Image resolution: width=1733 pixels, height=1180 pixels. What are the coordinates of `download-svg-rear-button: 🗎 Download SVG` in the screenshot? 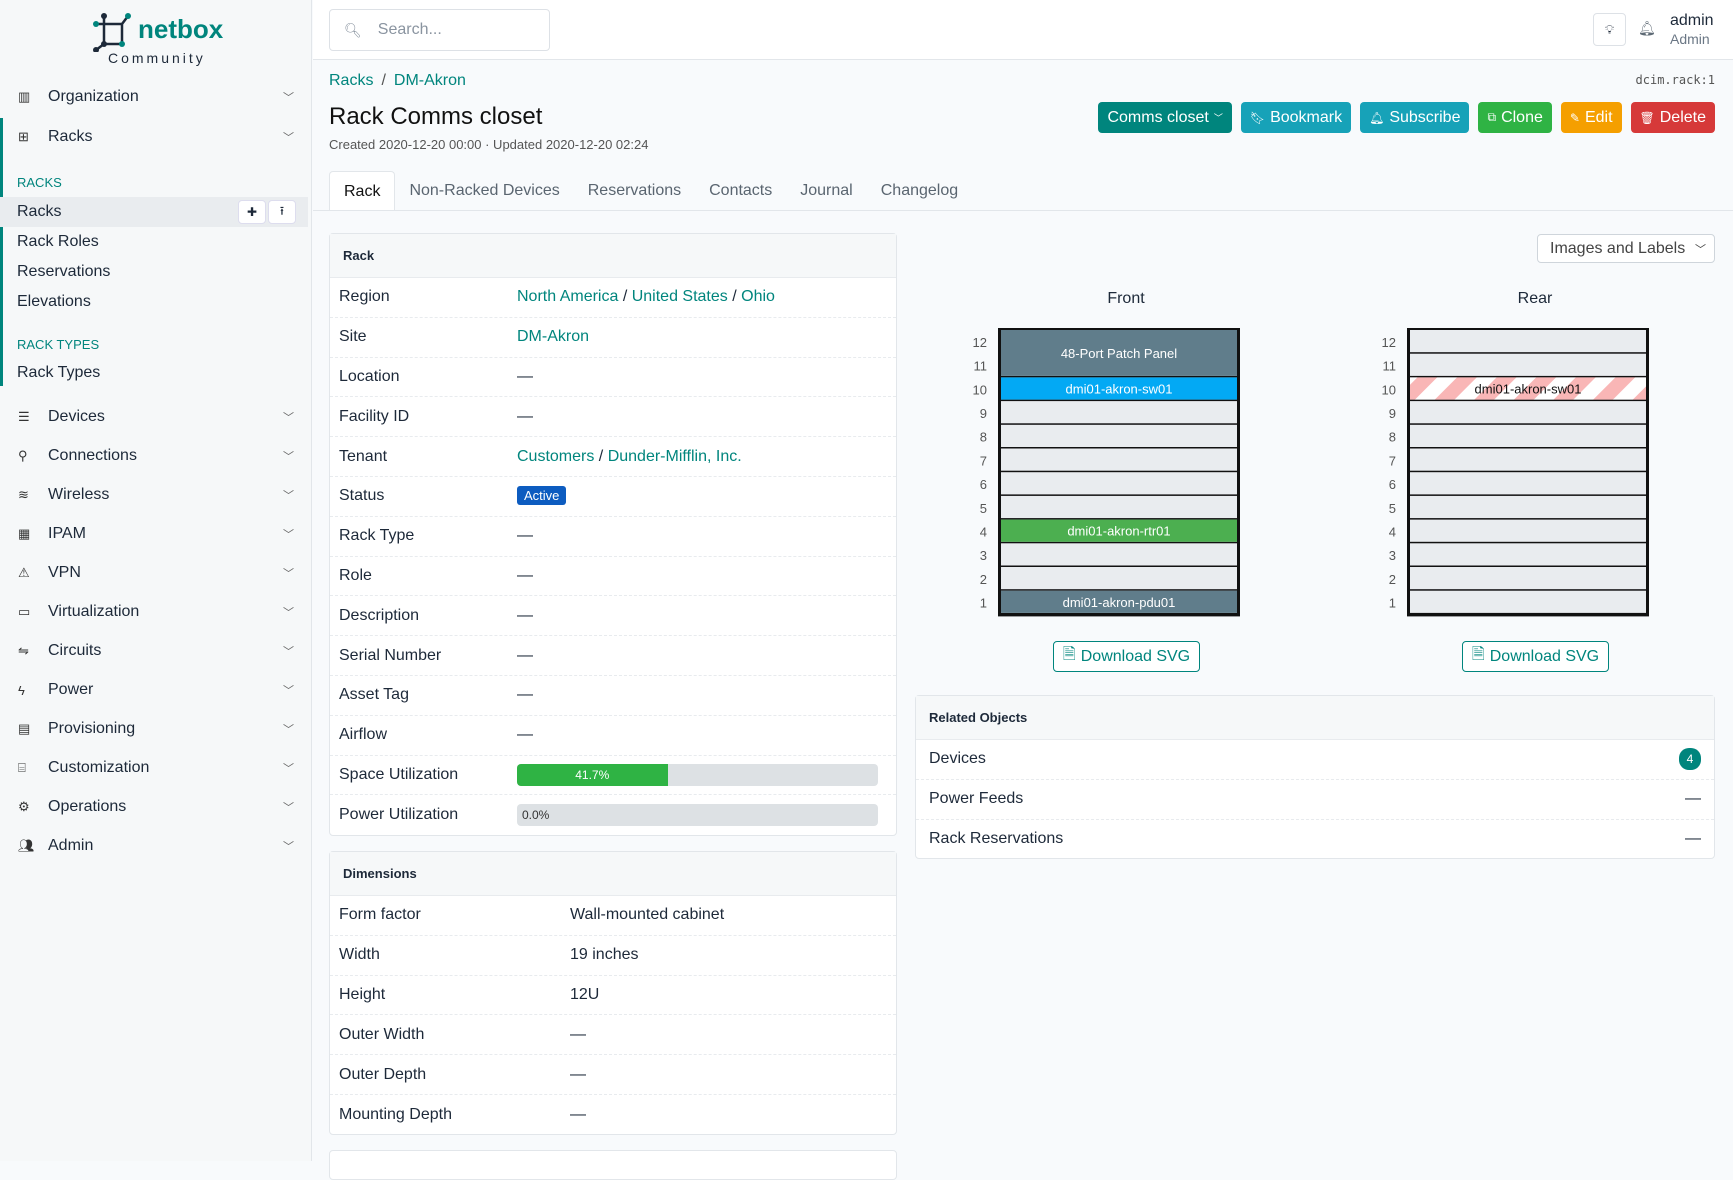 It's located at (1535, 656).